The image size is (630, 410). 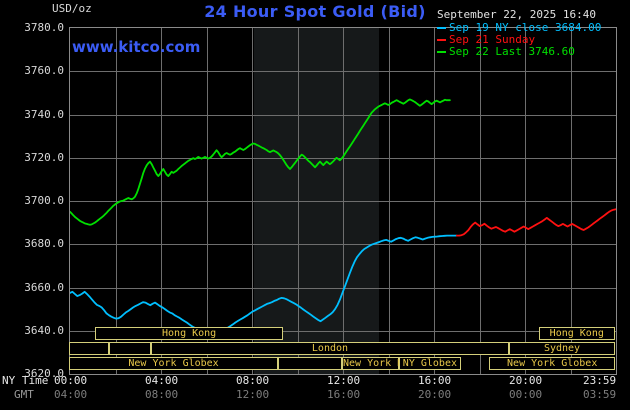 What do you see at coordinates (516, 14) in the screenshot?
I see `quote-datetime: September 22, 2025 16:40` at bounding box center [516, 14].